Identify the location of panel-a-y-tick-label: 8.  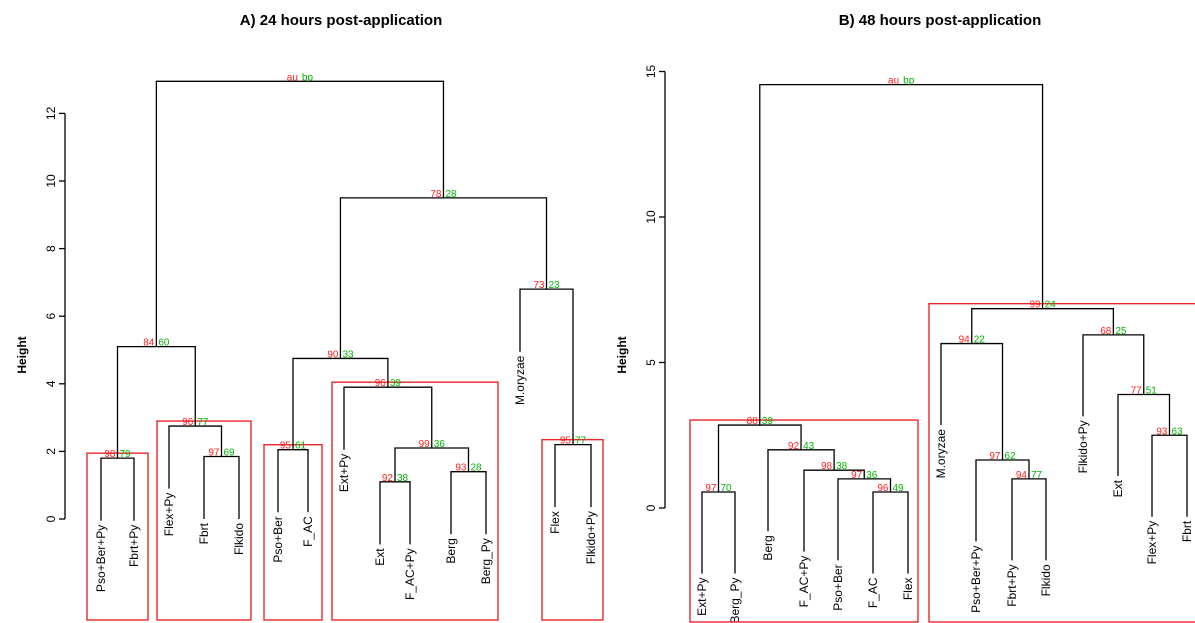
(51, 248).